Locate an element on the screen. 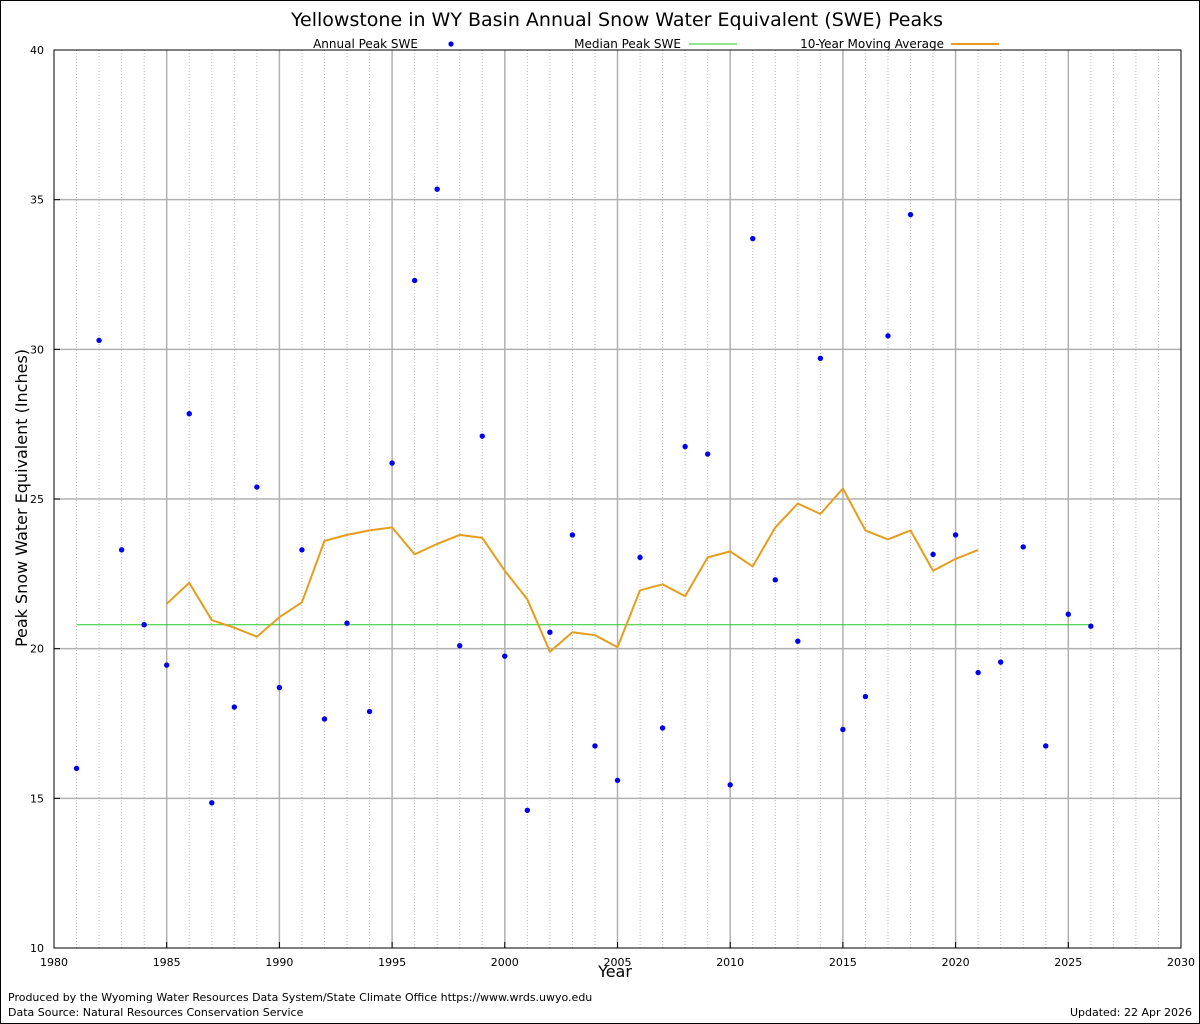 This screenshot has width=1200, height=1024. x-tick-label: 2030 is located at coordinates (1181, 962).